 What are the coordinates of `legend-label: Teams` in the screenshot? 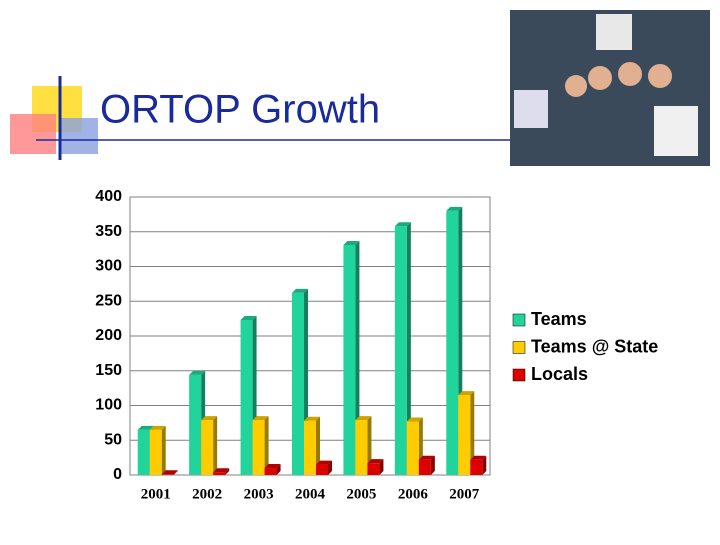 It's located at (559, 319).